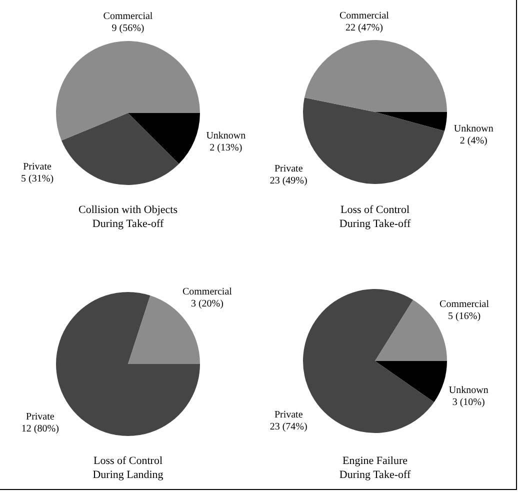 The image size is (518, 492). What do you see at coordinates (468, 402) in the screenshot?
I see `data-label: 3 (10%)` at bounding box center [468, 402].